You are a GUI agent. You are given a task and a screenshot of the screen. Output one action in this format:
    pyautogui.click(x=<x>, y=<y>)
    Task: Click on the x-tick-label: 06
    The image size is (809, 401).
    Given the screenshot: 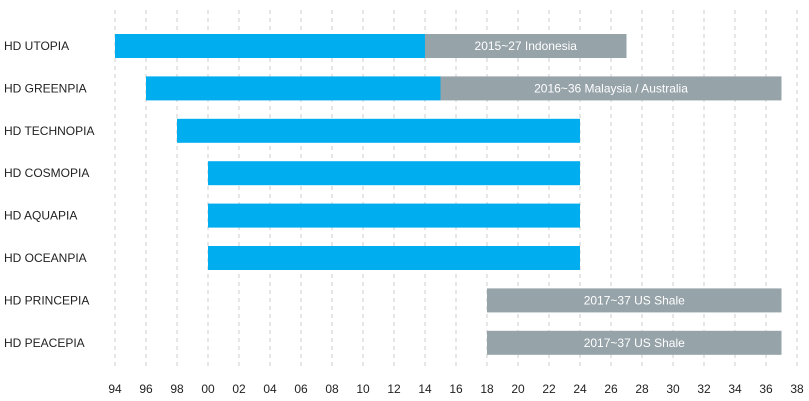 What is the action you would take?
    pyautogui.click(x=301, y=389)
    